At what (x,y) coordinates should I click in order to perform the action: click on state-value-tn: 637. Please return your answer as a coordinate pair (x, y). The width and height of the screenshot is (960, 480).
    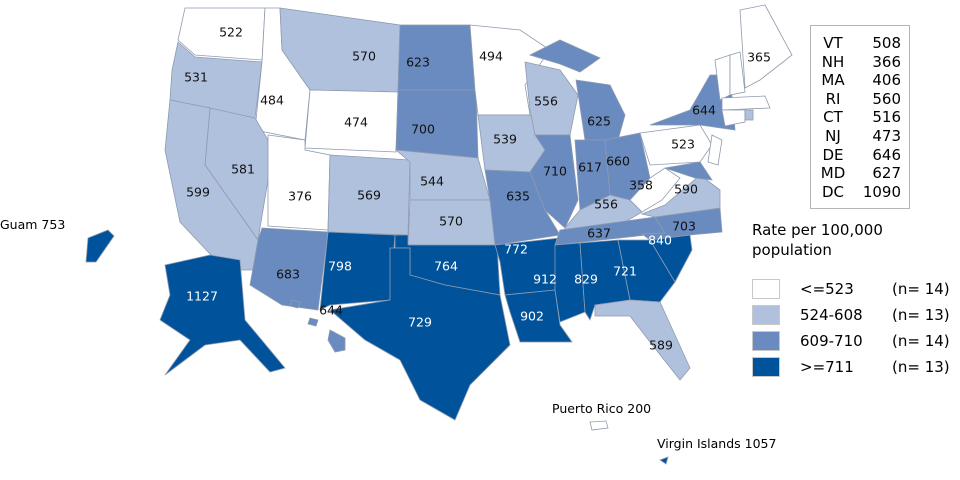
    Looking at the image, I should click on (599, 233).